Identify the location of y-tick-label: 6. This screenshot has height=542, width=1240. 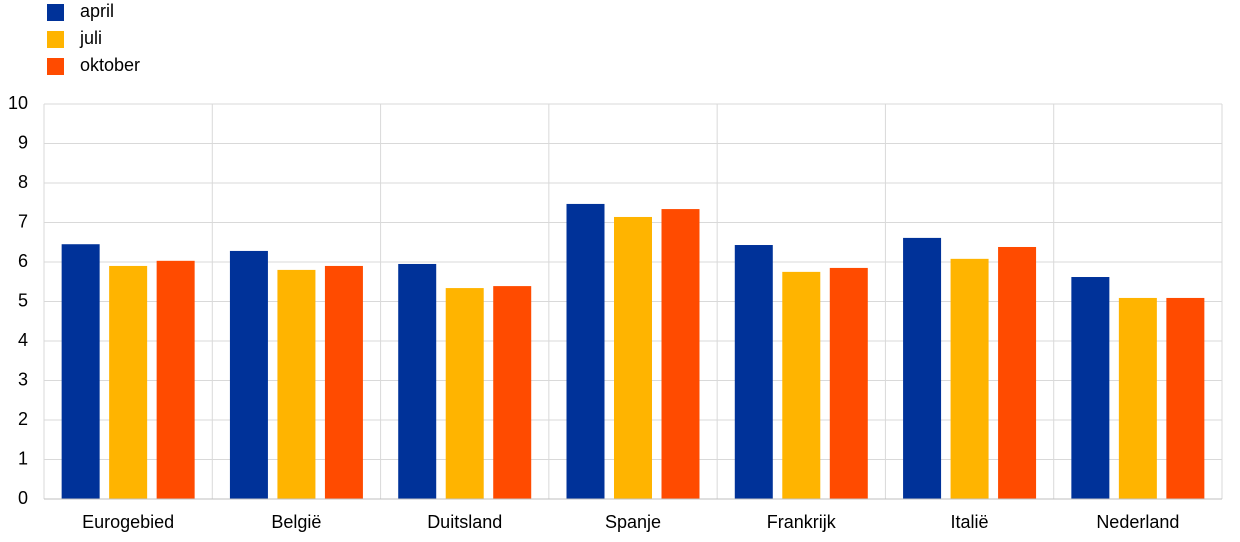
(23, 261).